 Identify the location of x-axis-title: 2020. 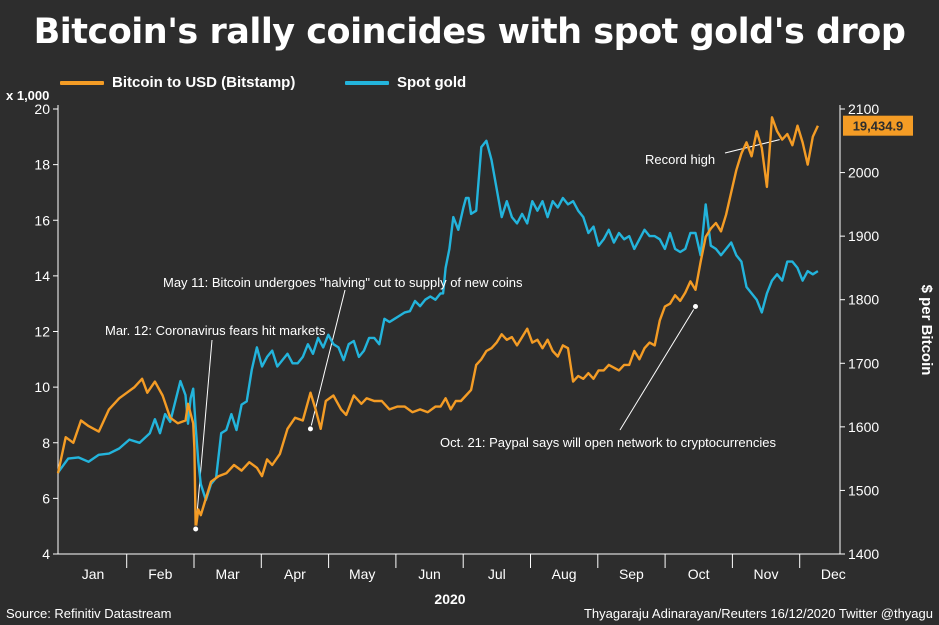
(449, 599).